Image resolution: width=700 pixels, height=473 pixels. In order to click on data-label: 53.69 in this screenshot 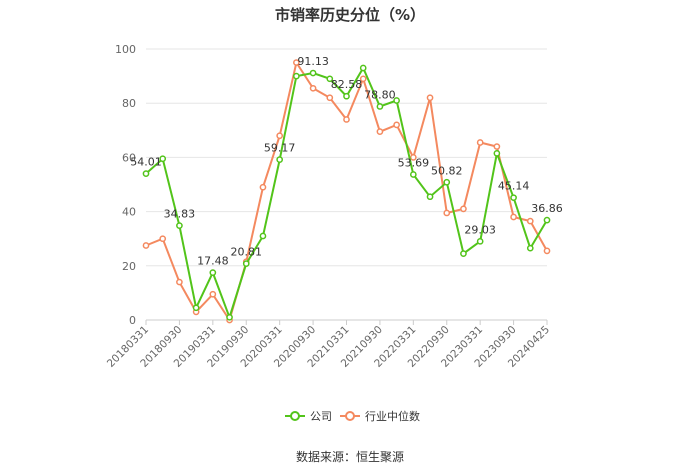, I will do `click(414, 163)`.